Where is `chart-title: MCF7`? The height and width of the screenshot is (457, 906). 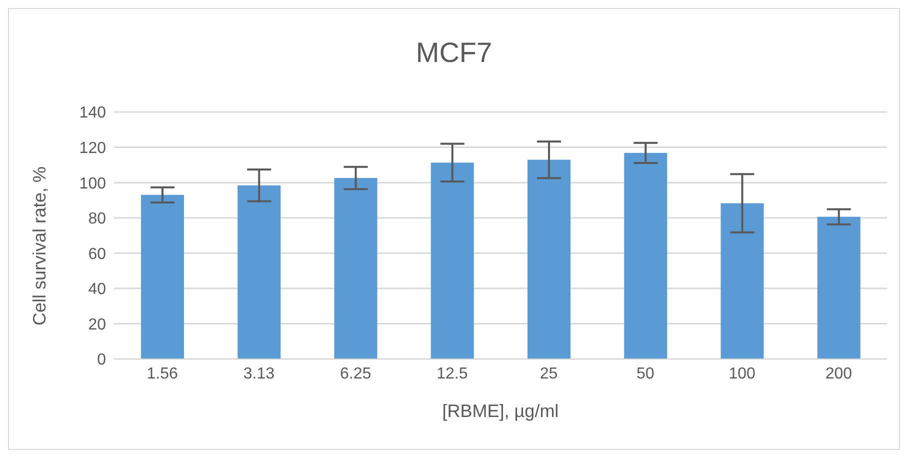
chart-title: MCF7 is located at coordinates (454, 53).